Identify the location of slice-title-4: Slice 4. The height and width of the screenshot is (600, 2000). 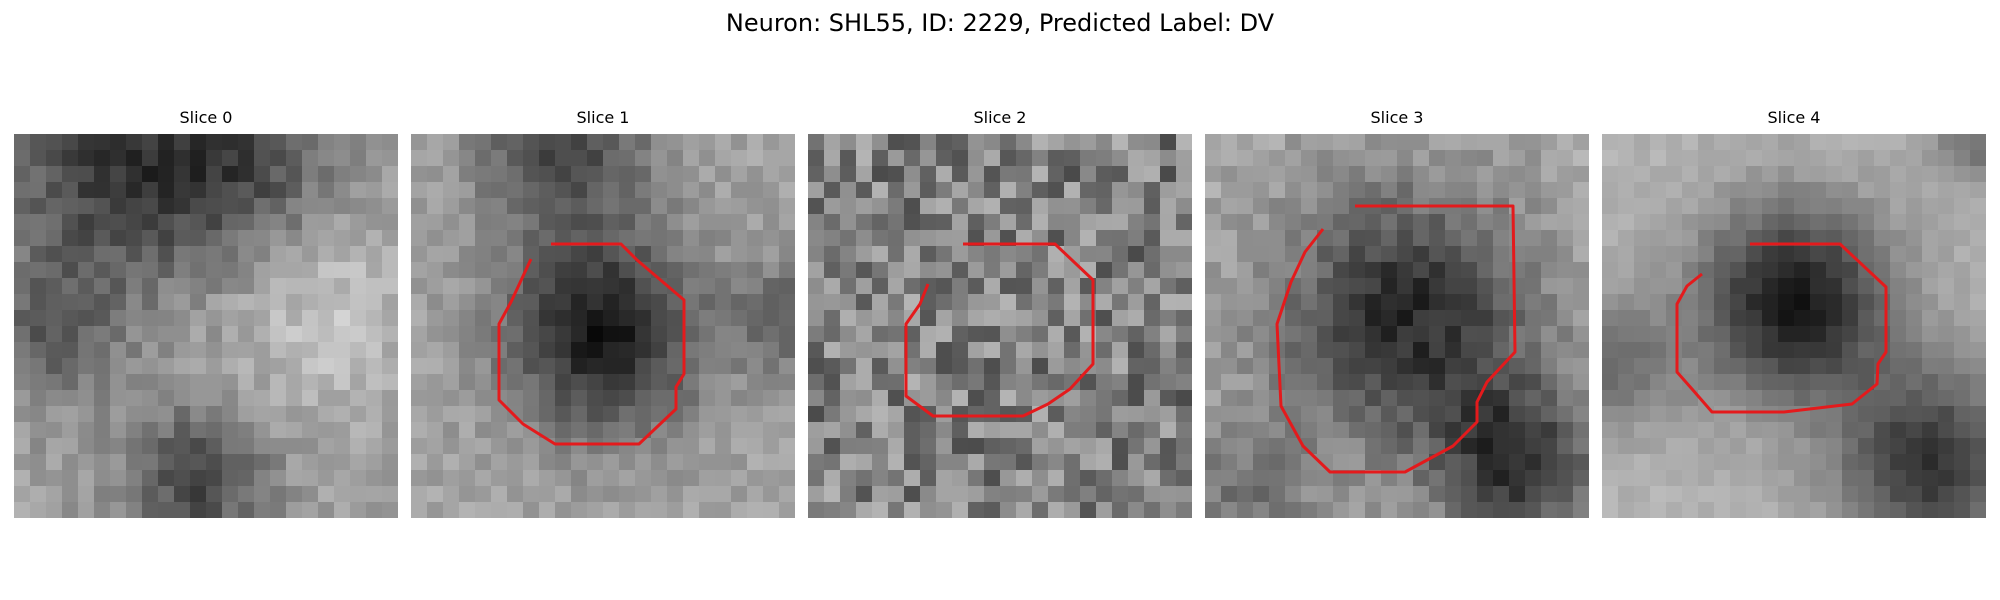
(1794, 117).